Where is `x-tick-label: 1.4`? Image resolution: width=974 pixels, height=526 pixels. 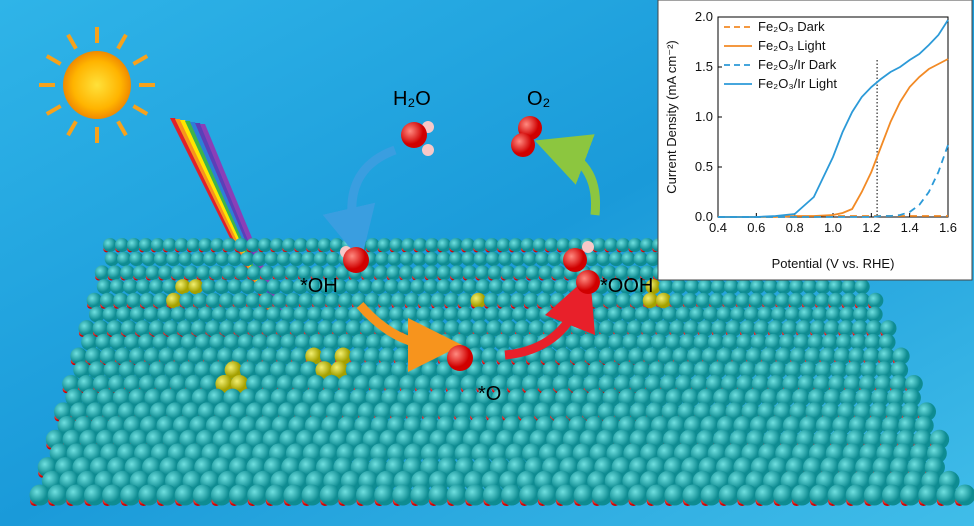 x-tick-label: 1.4 is located at coordinates (910, 227).